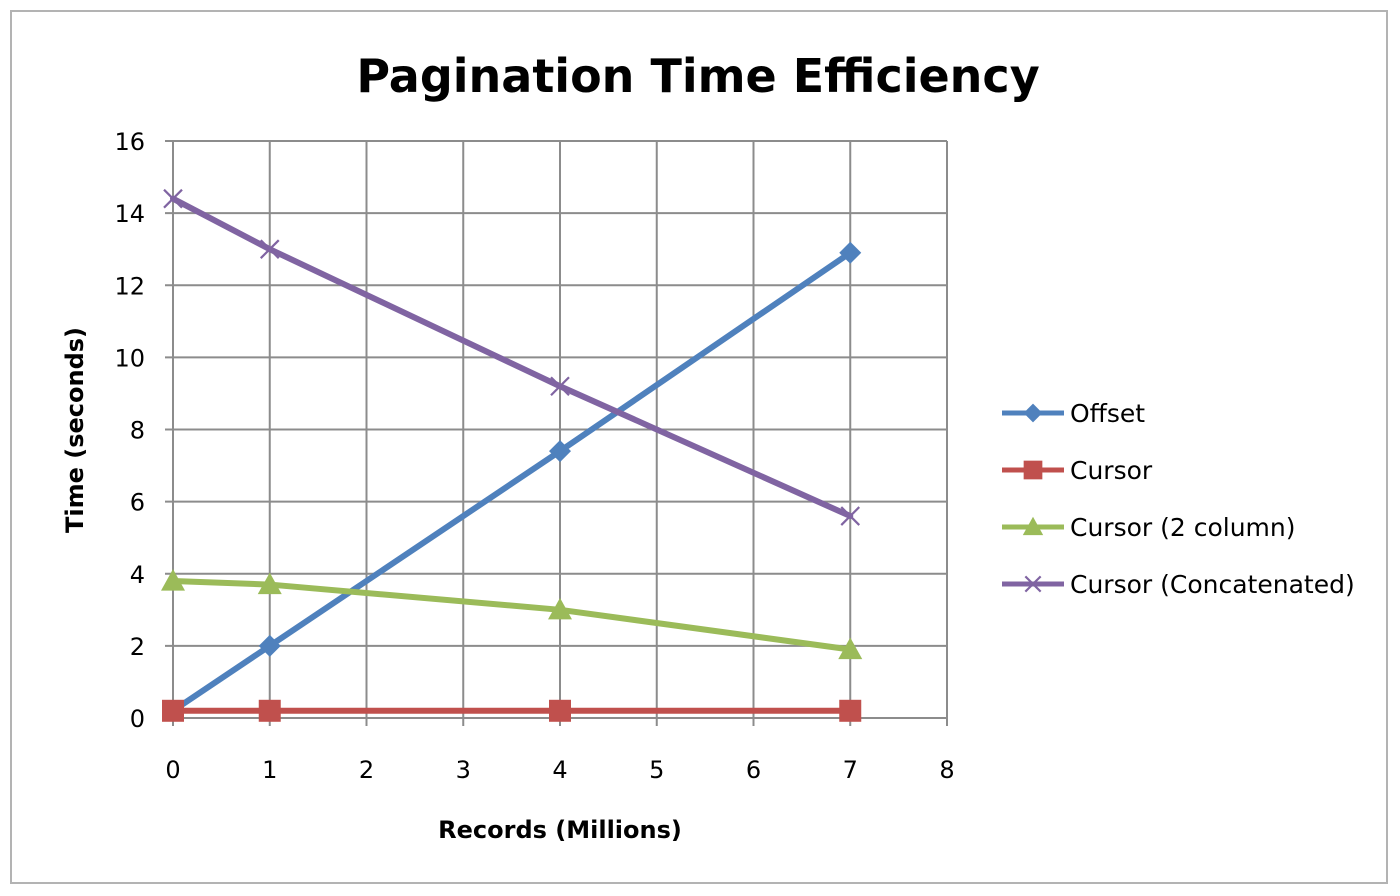  I want to click on series-cursor, so click(512, 710).